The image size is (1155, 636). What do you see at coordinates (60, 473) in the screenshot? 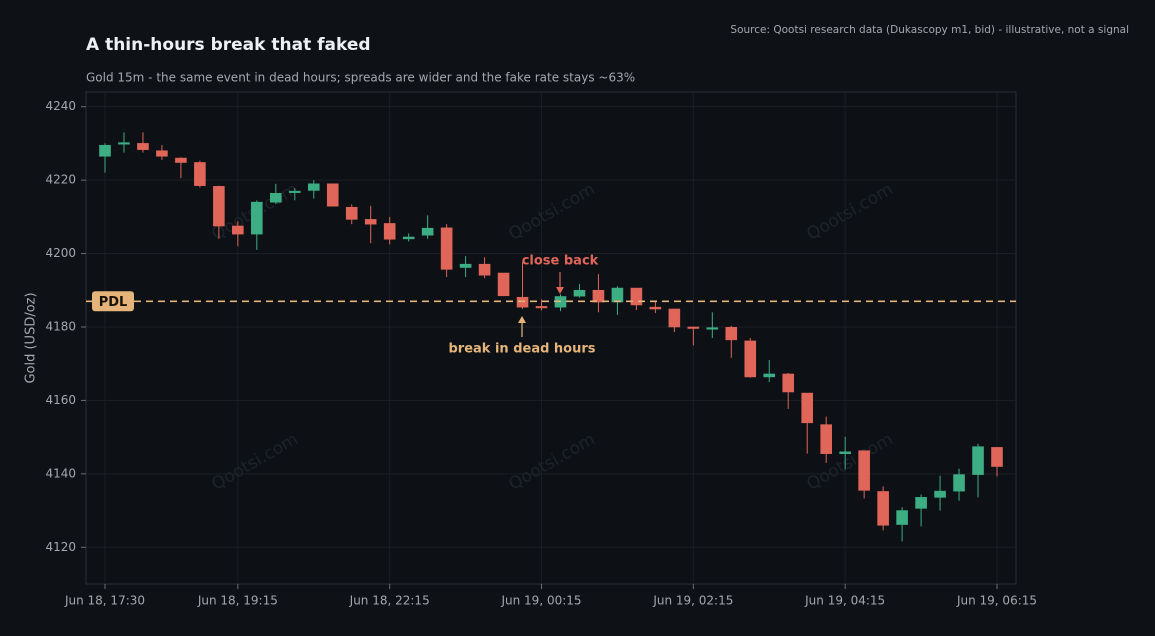
I see `y-tick-label: 4140` at bounding box center [60, 473].